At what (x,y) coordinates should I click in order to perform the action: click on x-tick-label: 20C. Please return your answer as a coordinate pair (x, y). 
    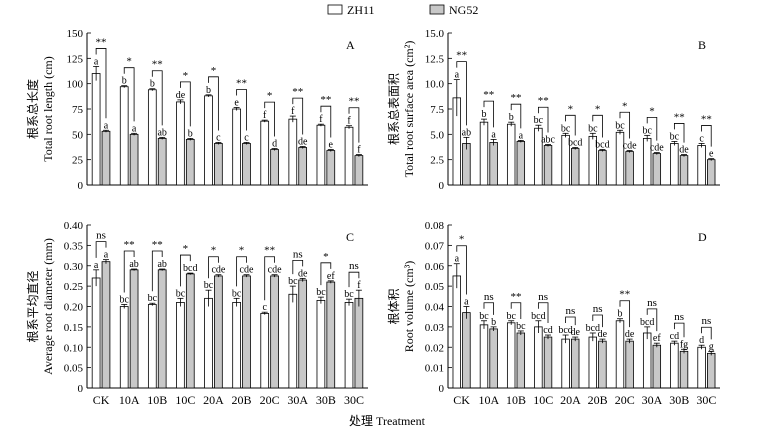
    Looking at the image, I should click on (270, 400).